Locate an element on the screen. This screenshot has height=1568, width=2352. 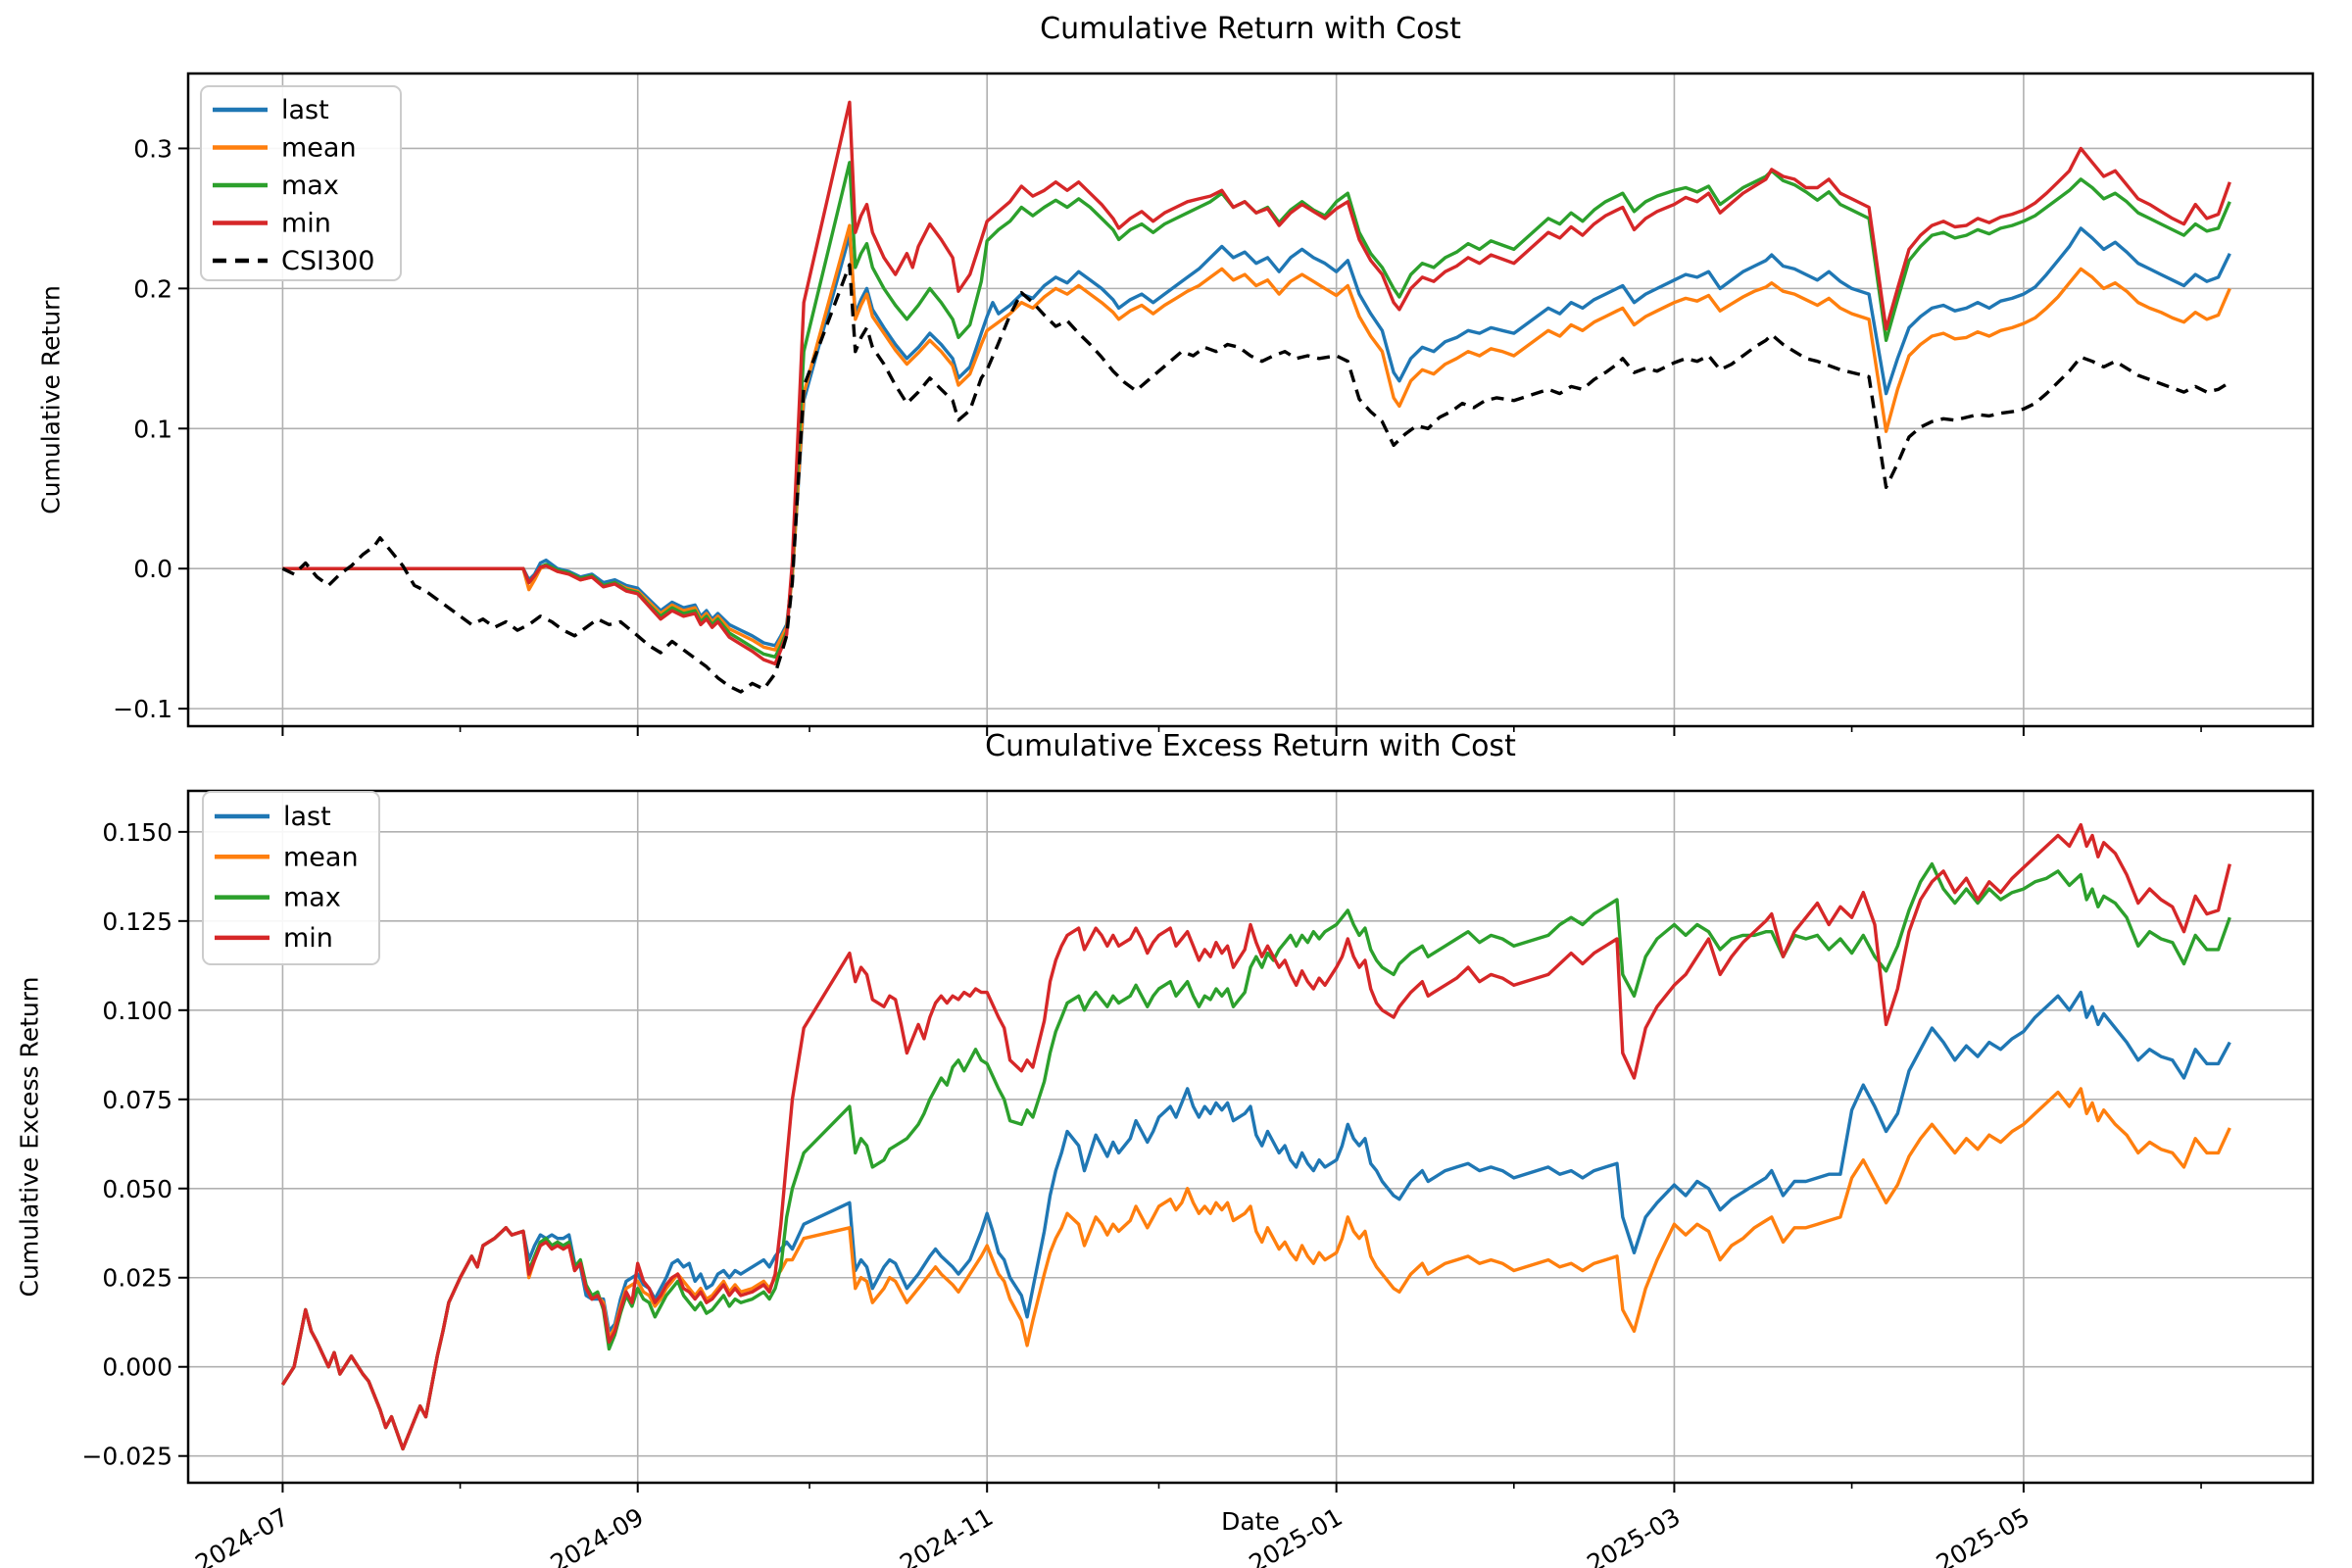
x-axis-label: Date is located at coordinates (1250, 1521).